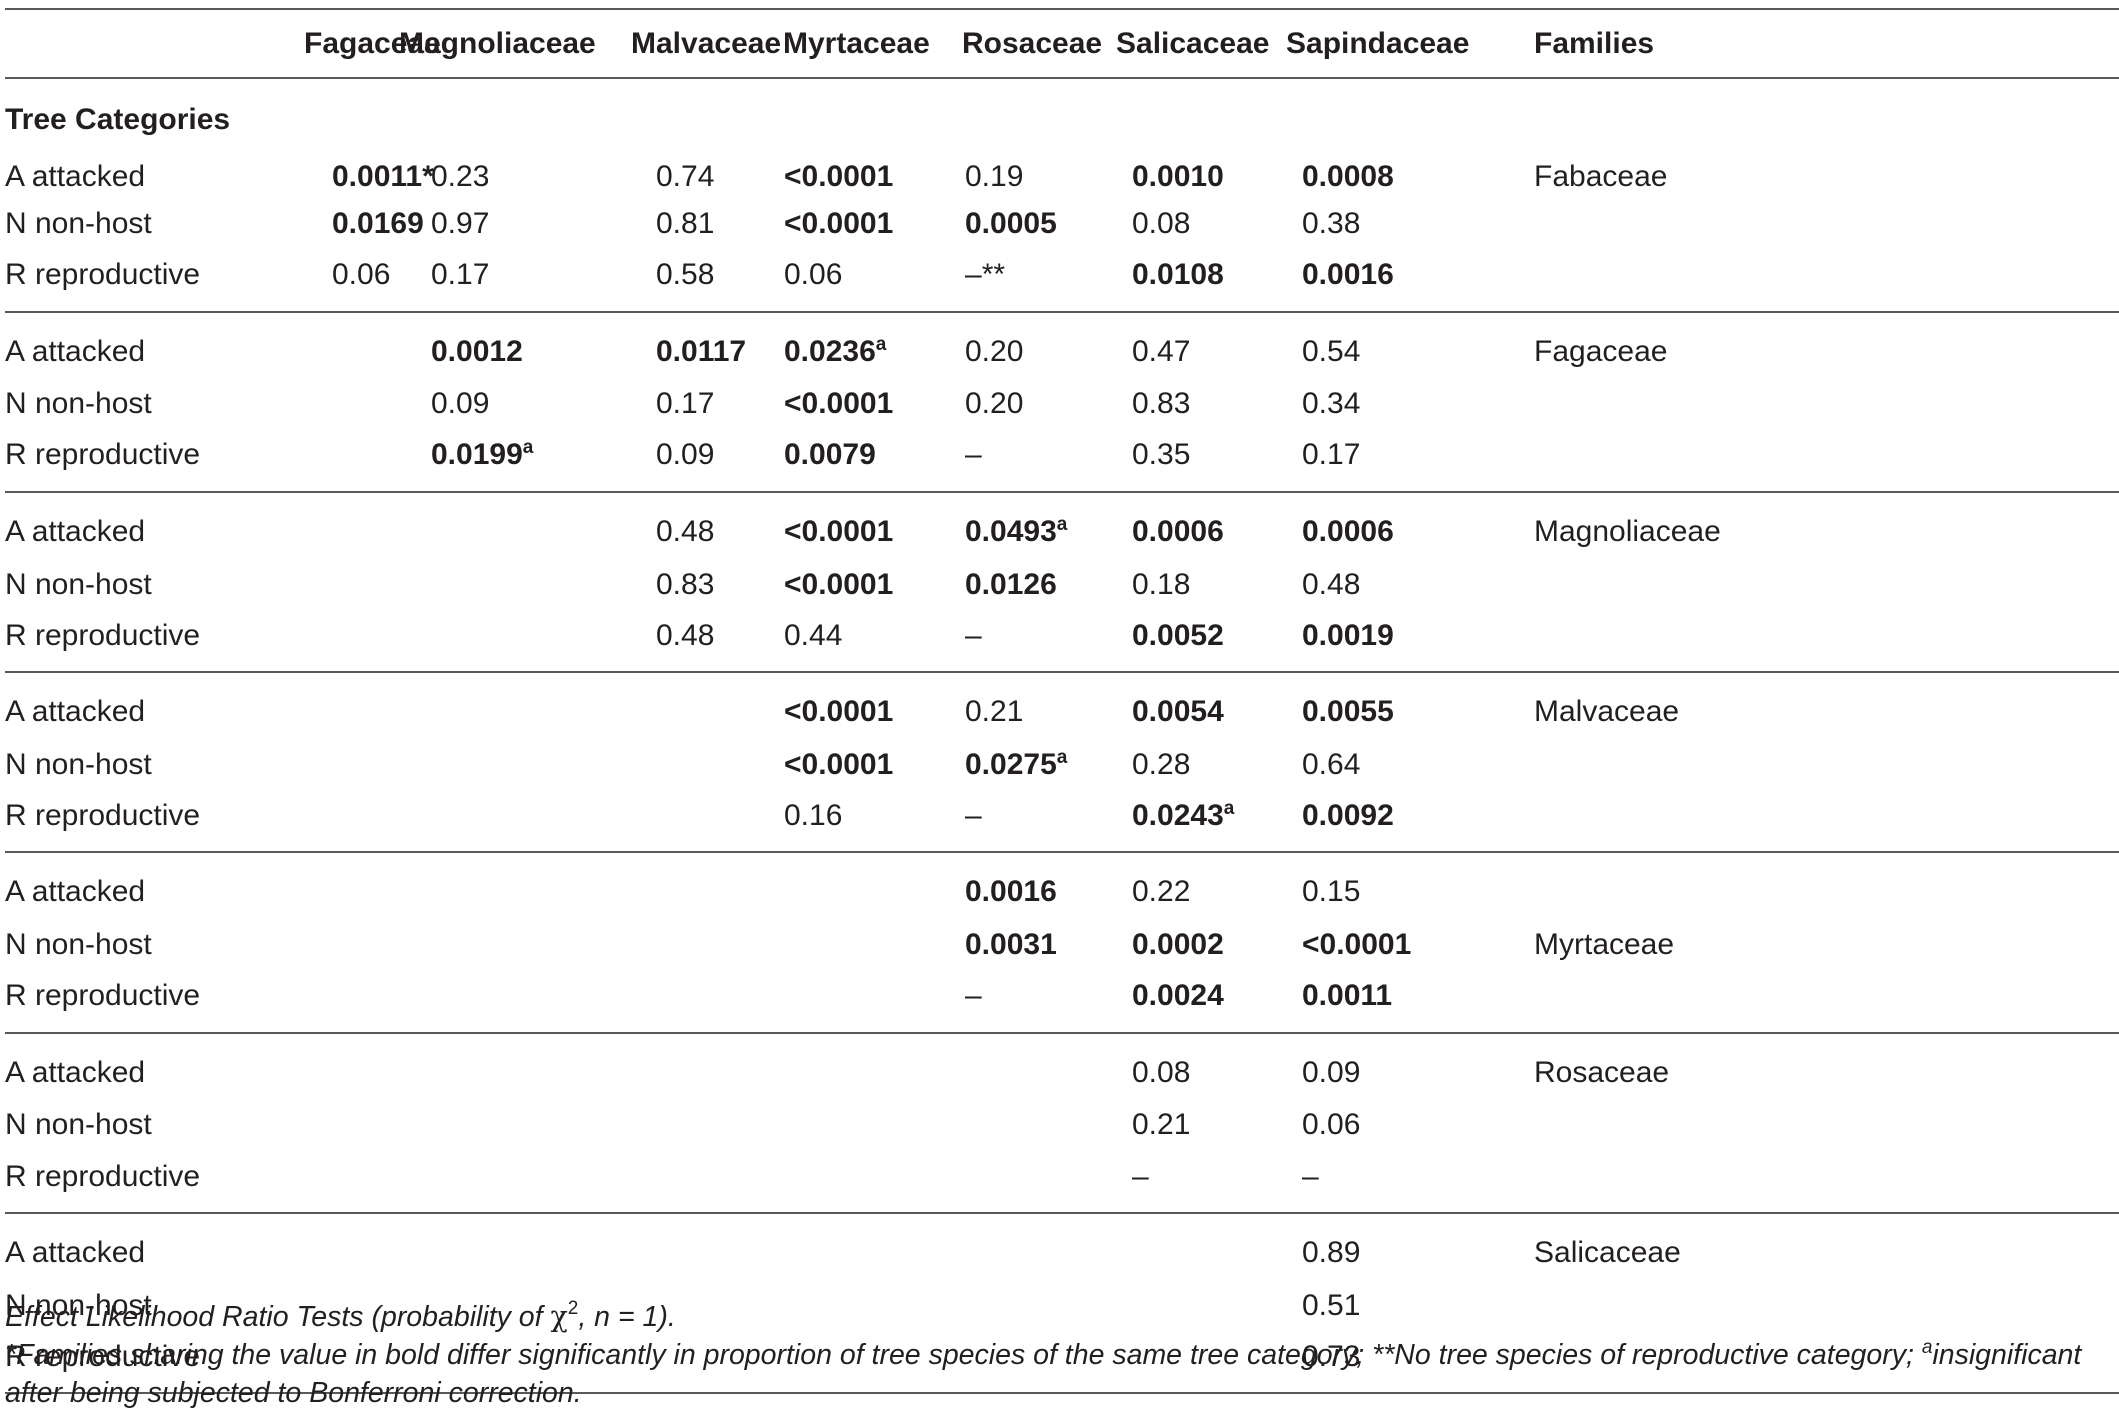  Describe the element at coordinates (881, 344) in the screenshot. I see `footnote-a-marker: a` at that location.